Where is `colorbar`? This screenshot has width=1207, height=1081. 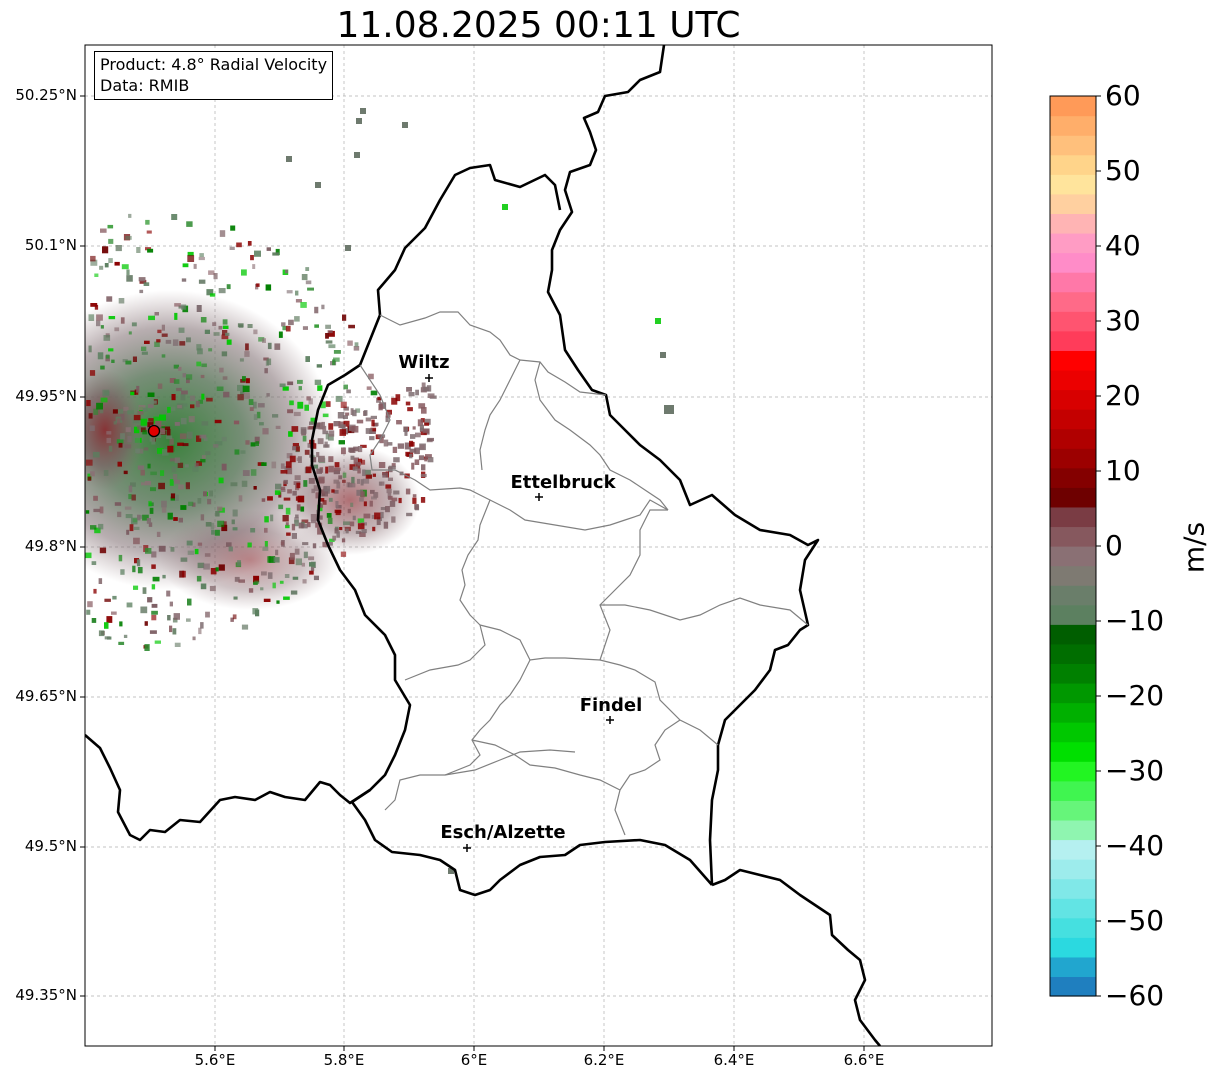 colorbar is located at coordinates (1075, 546).